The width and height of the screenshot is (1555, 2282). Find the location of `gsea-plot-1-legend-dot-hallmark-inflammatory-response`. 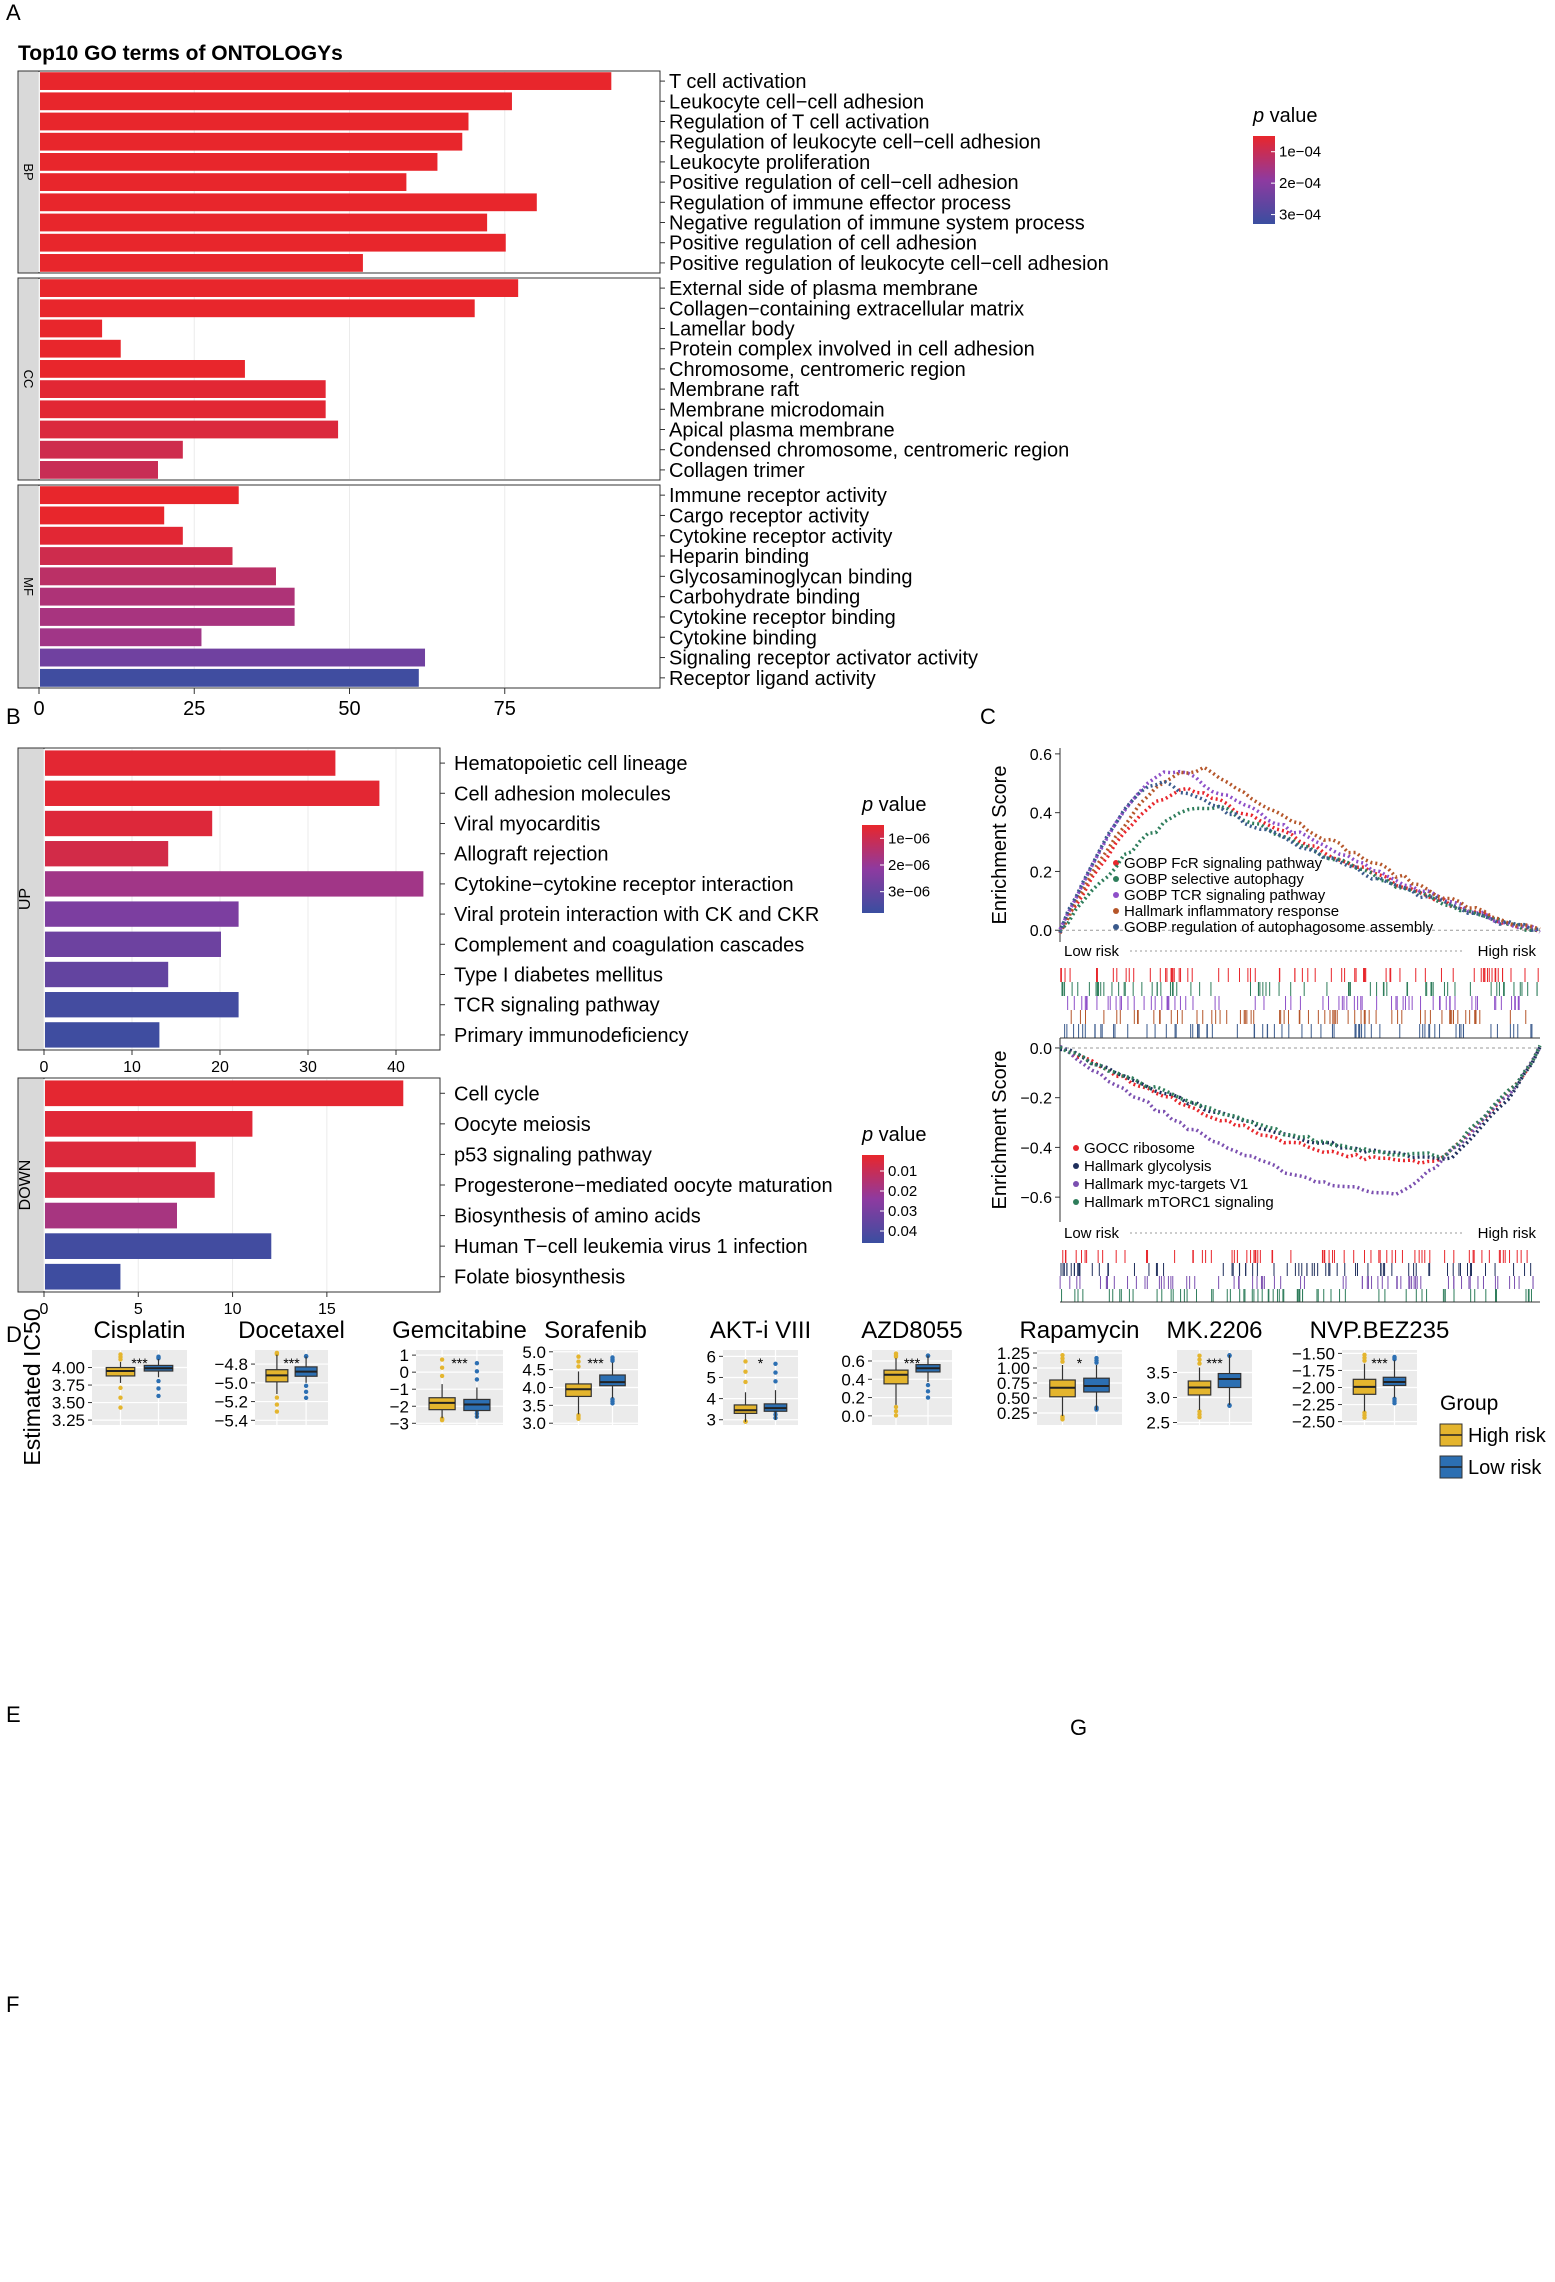

gsea-plot-1-legend-dot-hallmark-inflammatory-response is located at coordinates (1116, 911).